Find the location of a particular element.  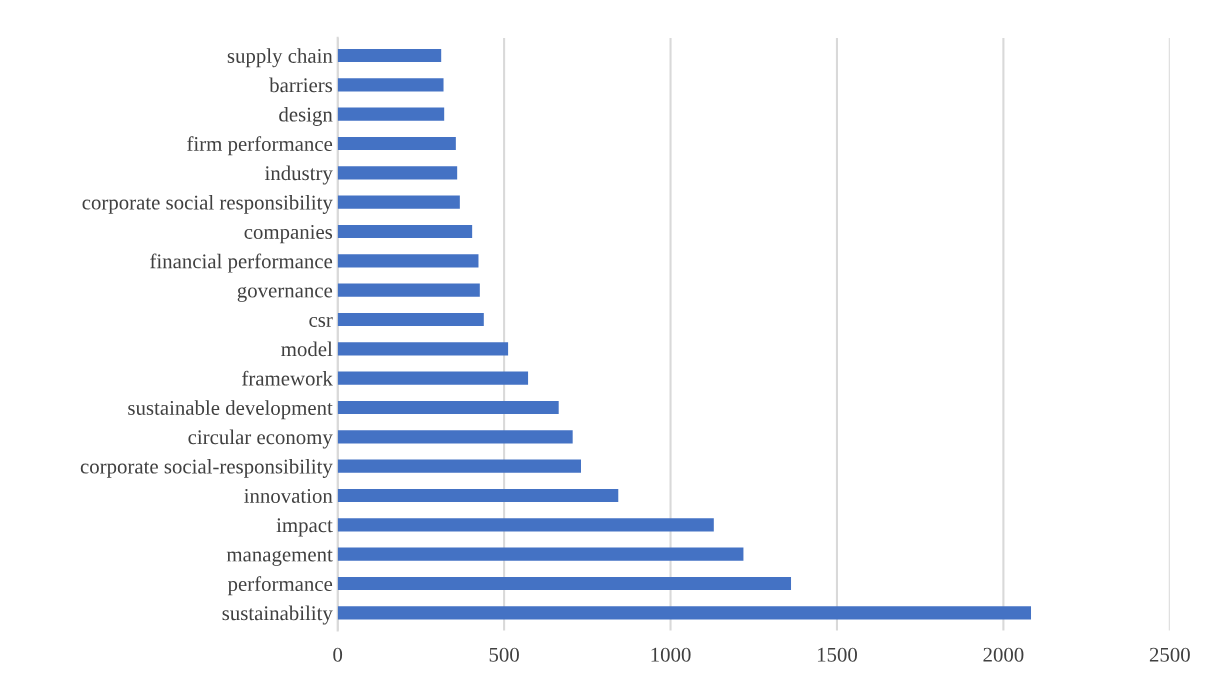

y-tick-label: supply chain is located at coordinates (280, 58).